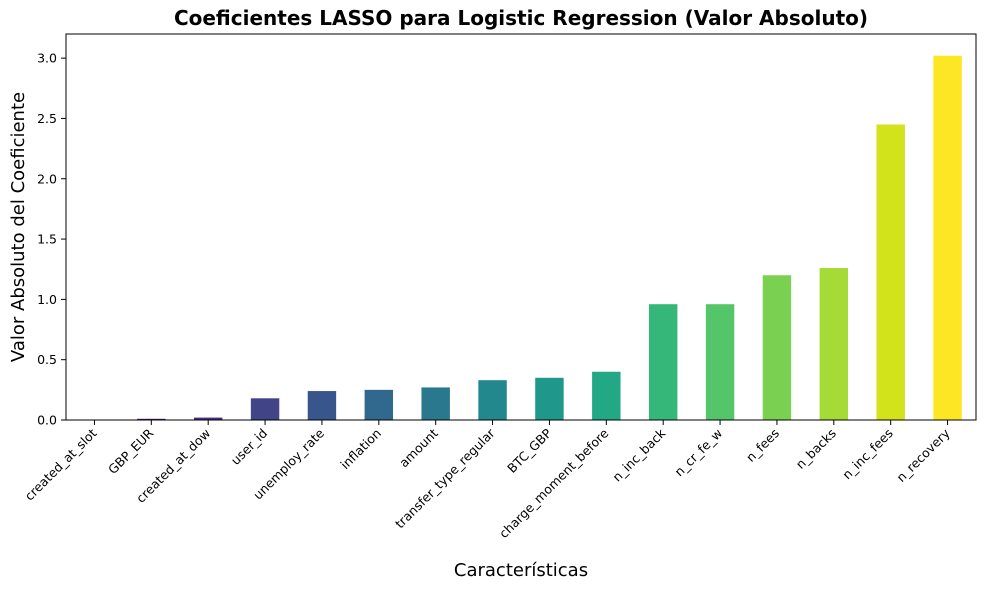 The image size is (985, 590). Describe the element at coordinates (834, 344) in the screenshot. I see `bar-n_backs` at that location.